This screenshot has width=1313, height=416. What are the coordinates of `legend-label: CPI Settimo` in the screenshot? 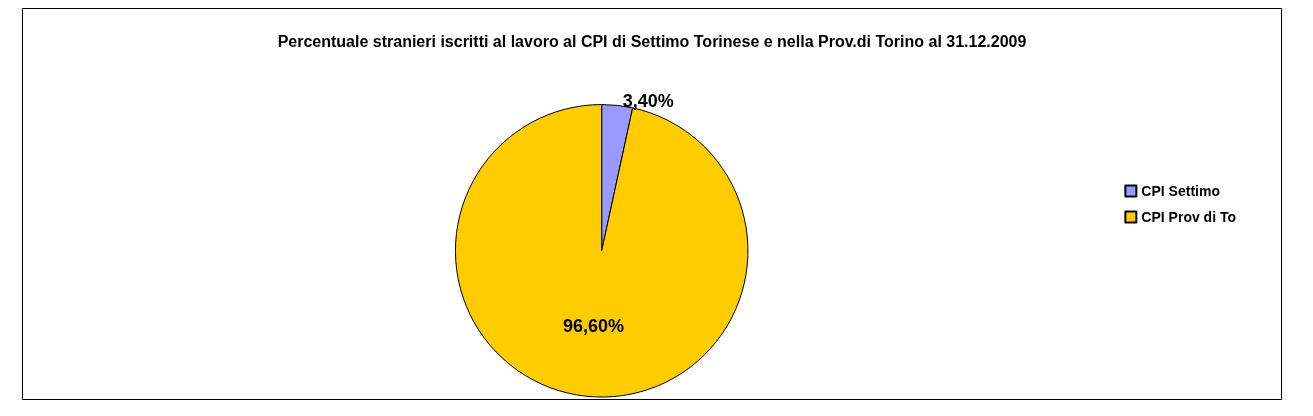 It's located at (1180, 191).